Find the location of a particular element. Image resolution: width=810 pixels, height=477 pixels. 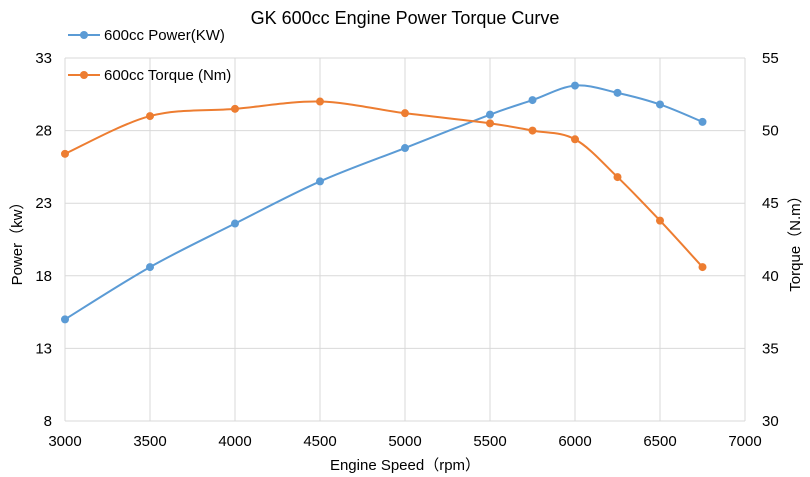

y-right-tick-label: 35 is located at coordinates (770, 348).